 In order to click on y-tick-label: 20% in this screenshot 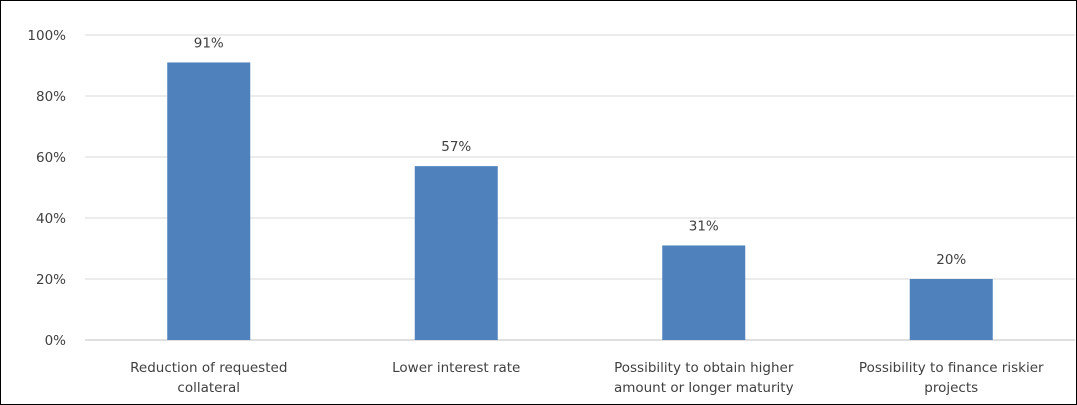, I will do `click(51, 280)`.